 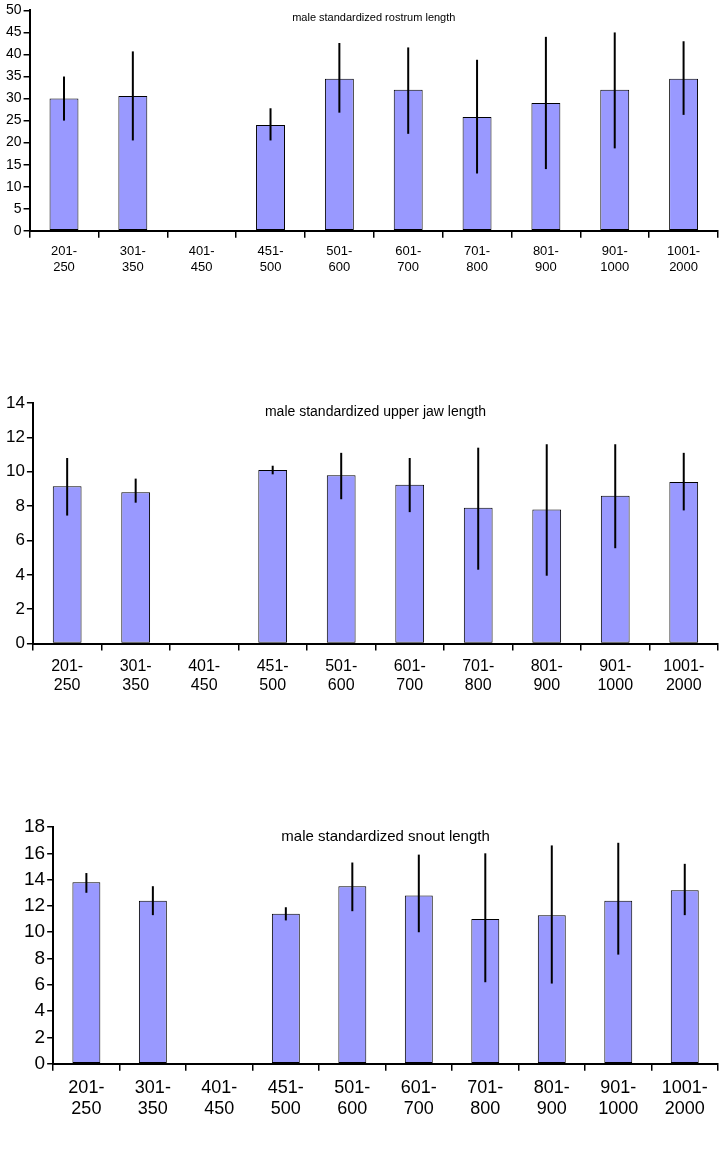 What do you see at coordinates (13, 53) in the screenshot?
I see `y-tick-label: 40` at bounding box center [13, 53].